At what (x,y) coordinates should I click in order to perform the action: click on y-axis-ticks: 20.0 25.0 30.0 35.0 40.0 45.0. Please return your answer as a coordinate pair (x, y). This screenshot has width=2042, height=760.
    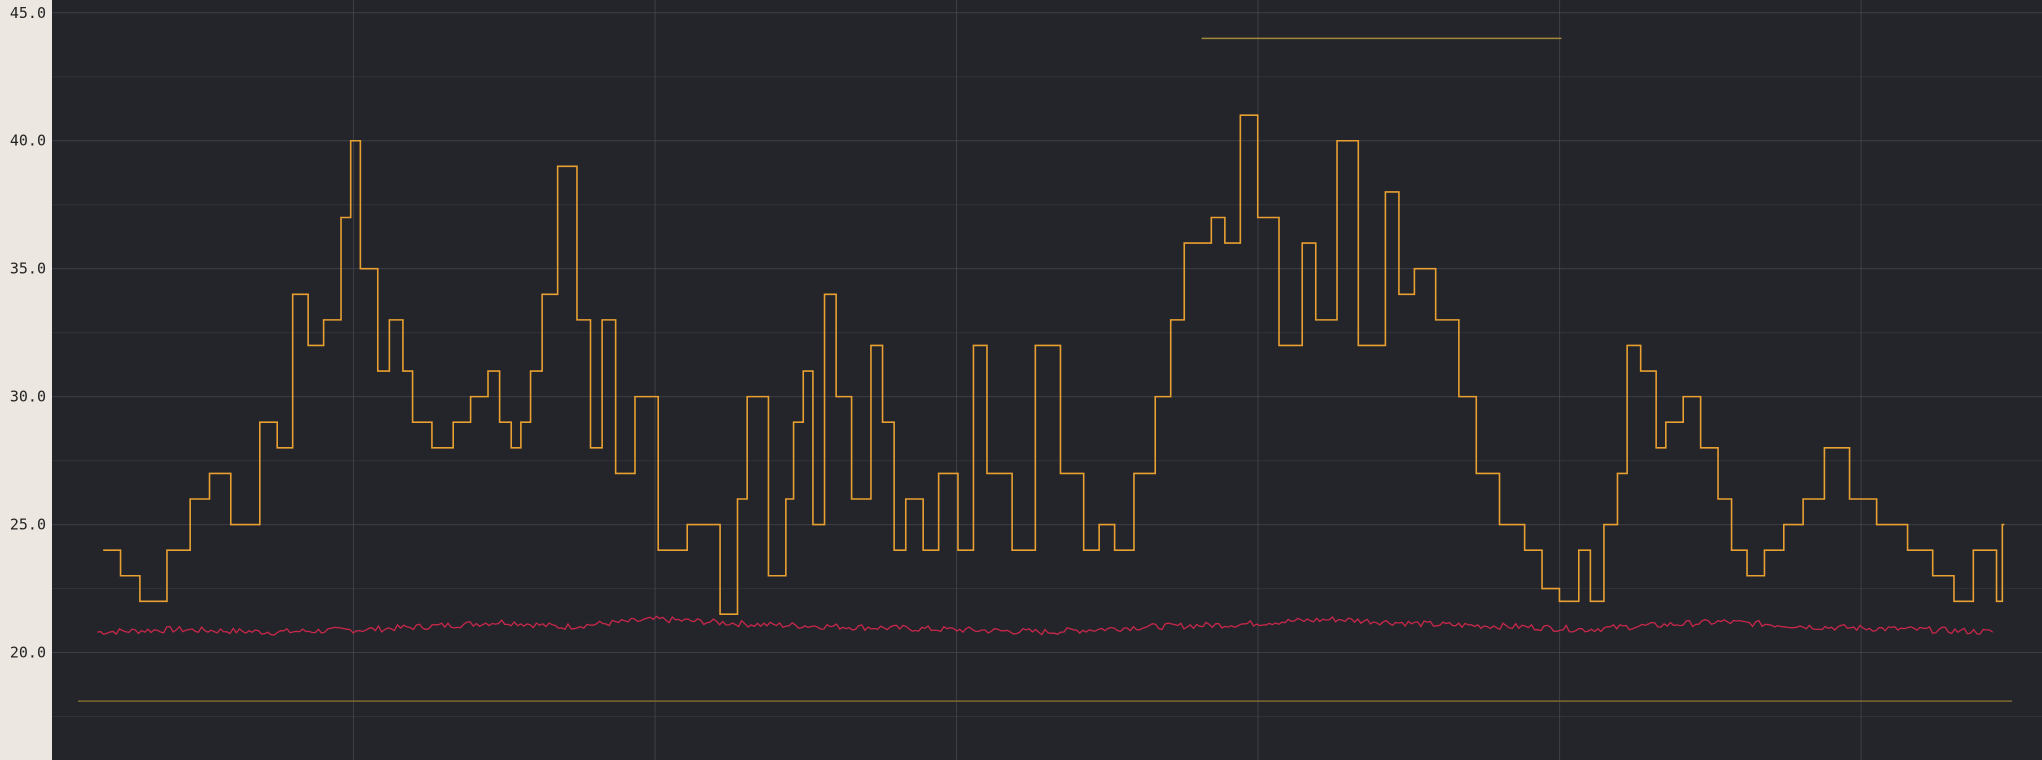
    Looking at the image, I should click on (28, 333).